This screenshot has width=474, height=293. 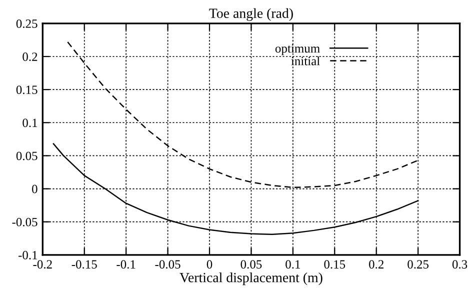 What do you see at coordinates (35, 189) in the screenshot?
I see `y-tick-label: 0` at bounding box center [35, 189].